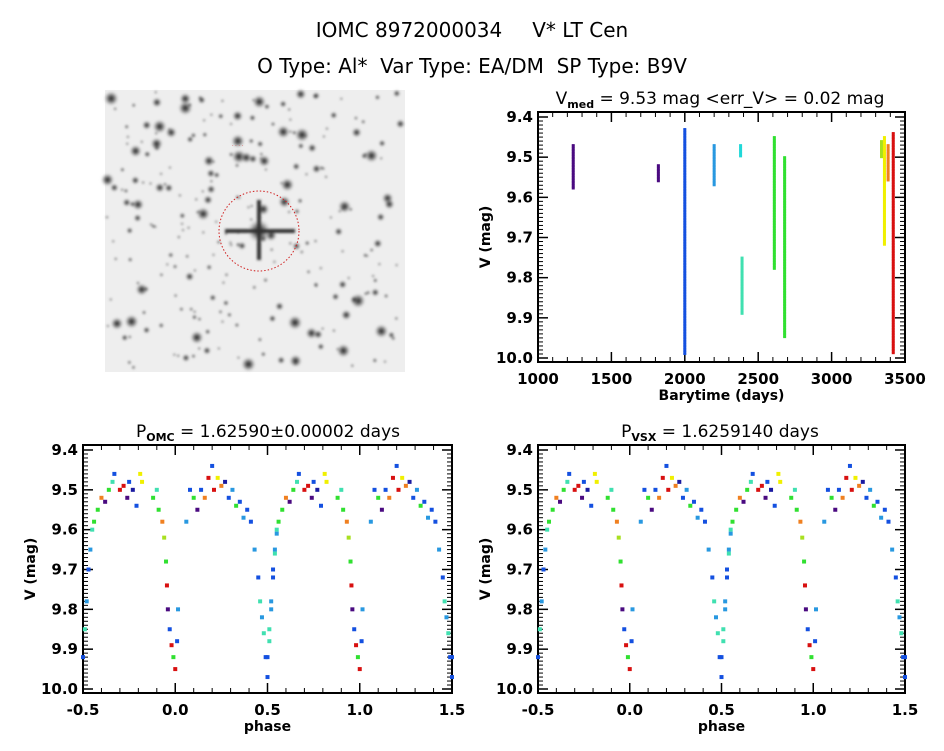 The height and width of the screenshot is (751, 944). Describe the element at coordinates (721, 237) in the screenshot. I see `plot-frame` at that location.